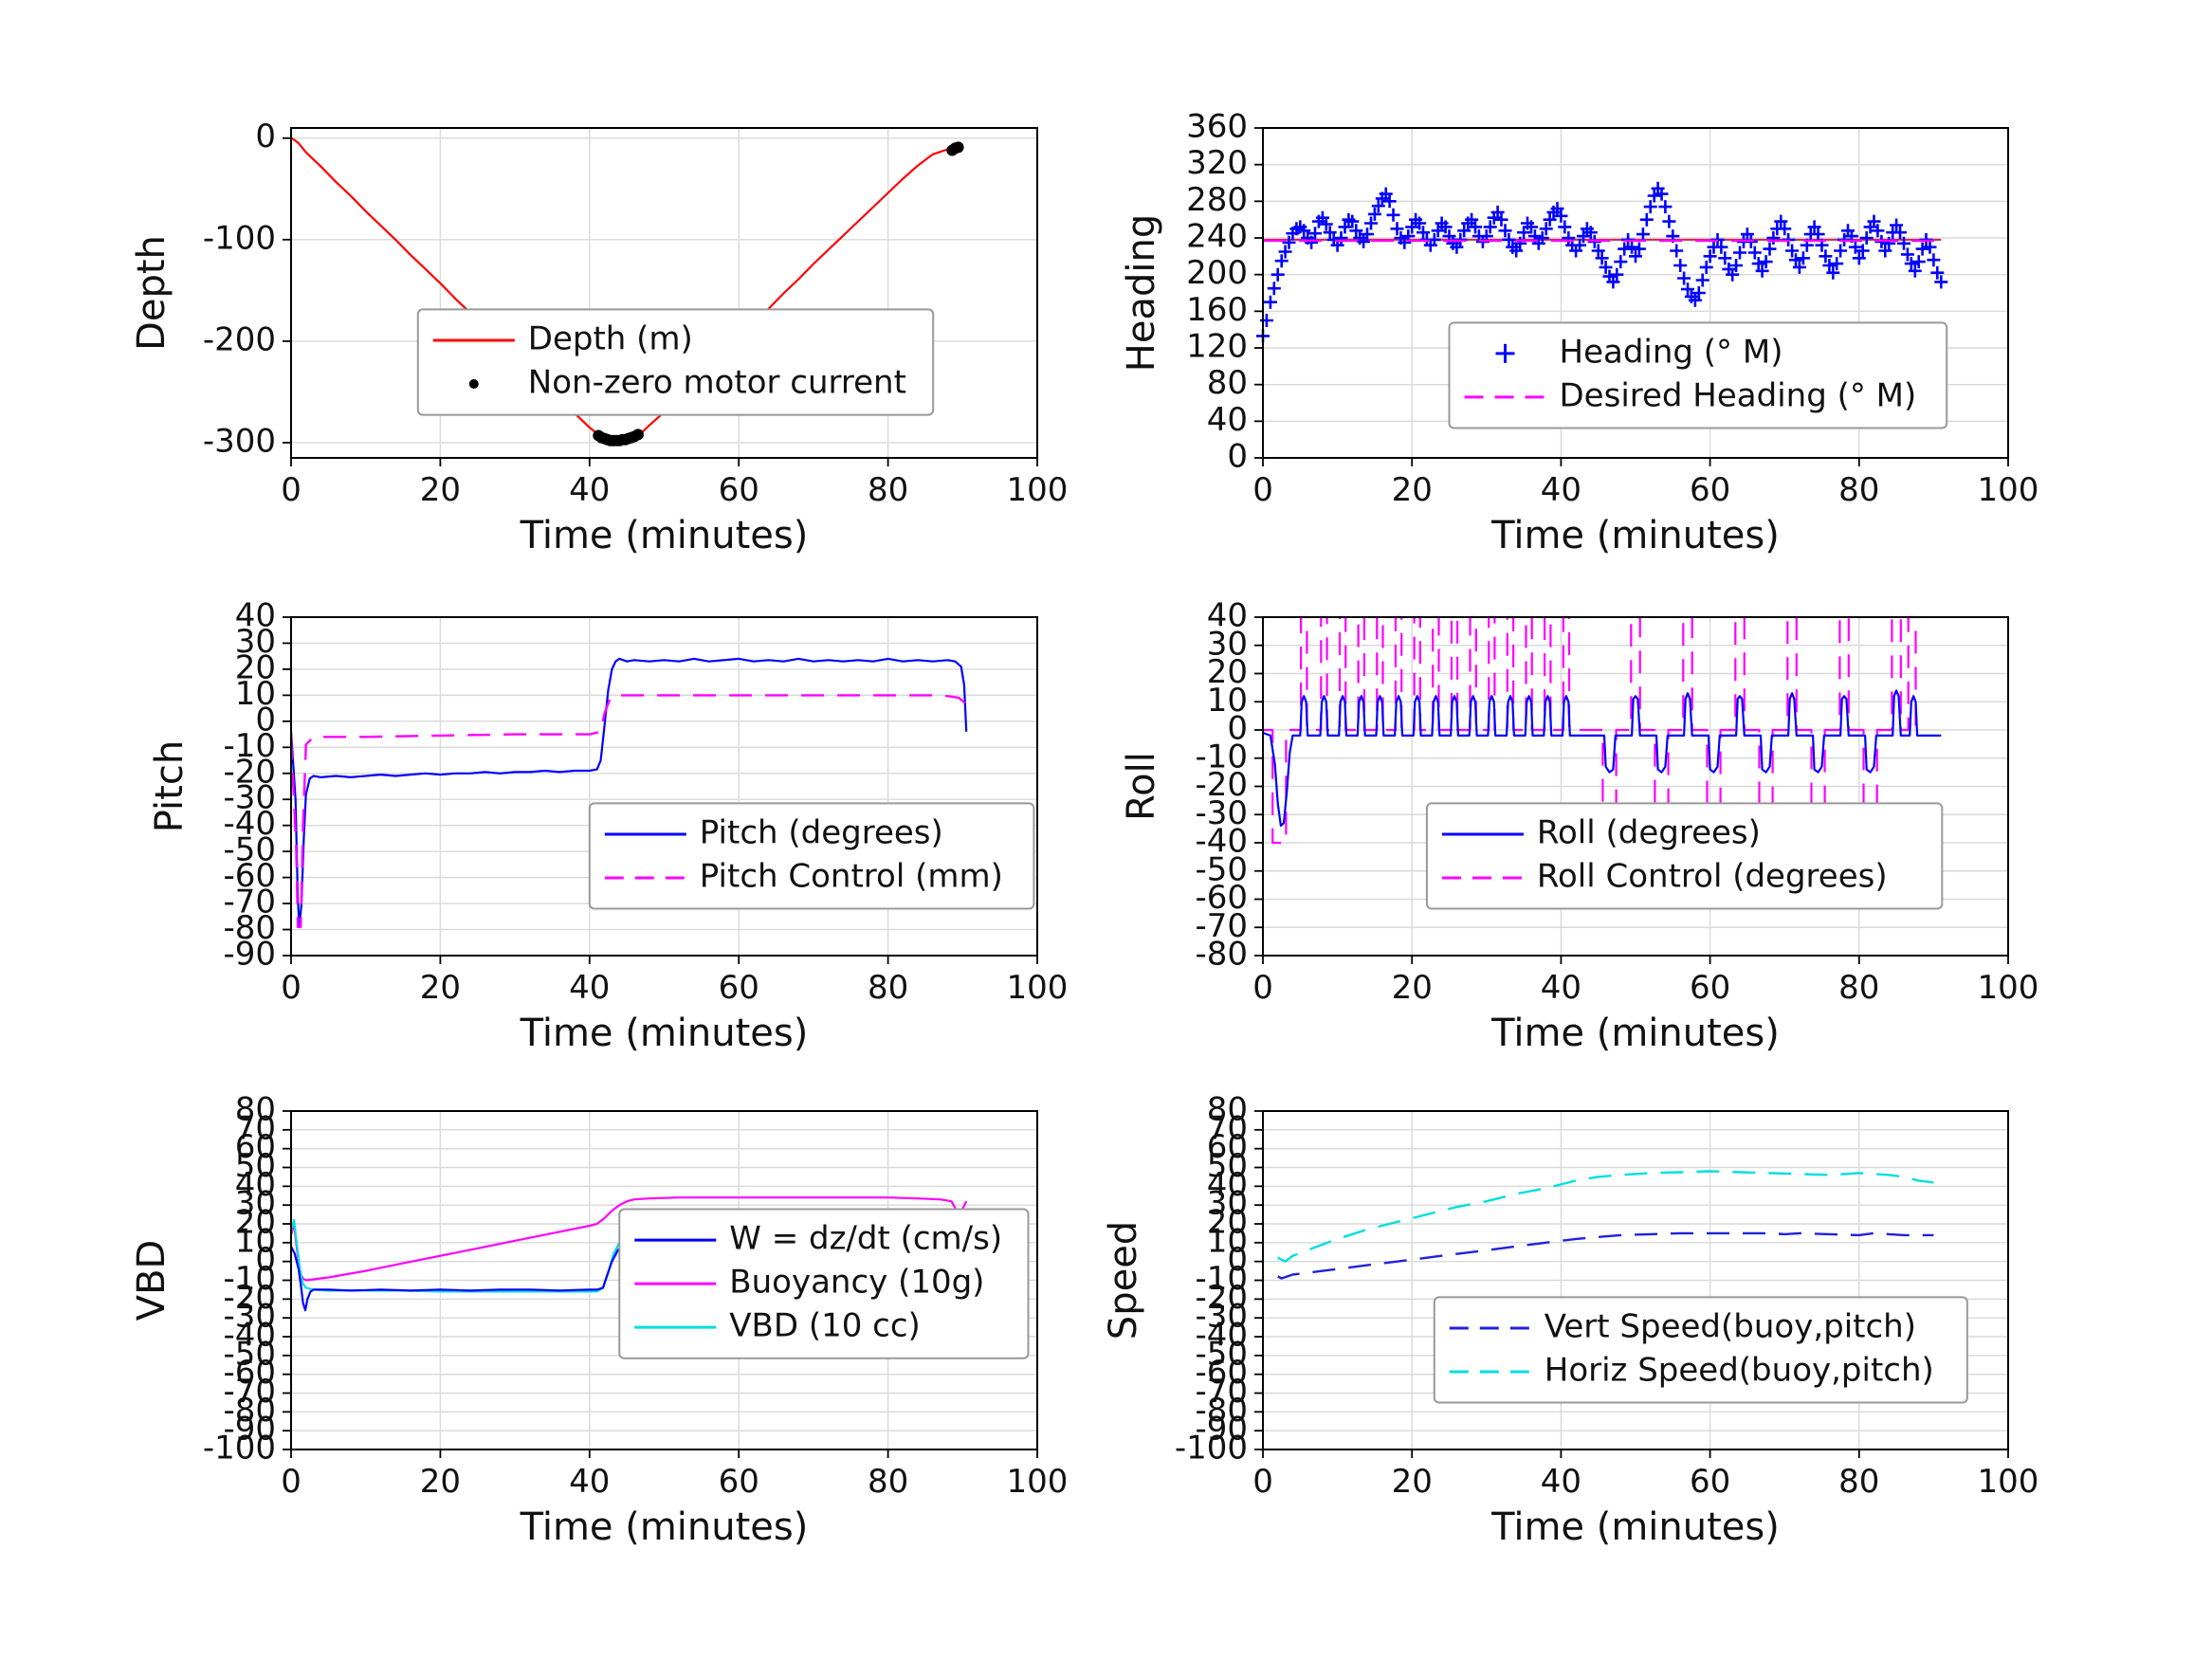 The image size is (2212, 1659). What do you see at coordinates (1141, 293) in the screenshot?
I see `svg-text: Heading` at bounding box center [1141, 293].